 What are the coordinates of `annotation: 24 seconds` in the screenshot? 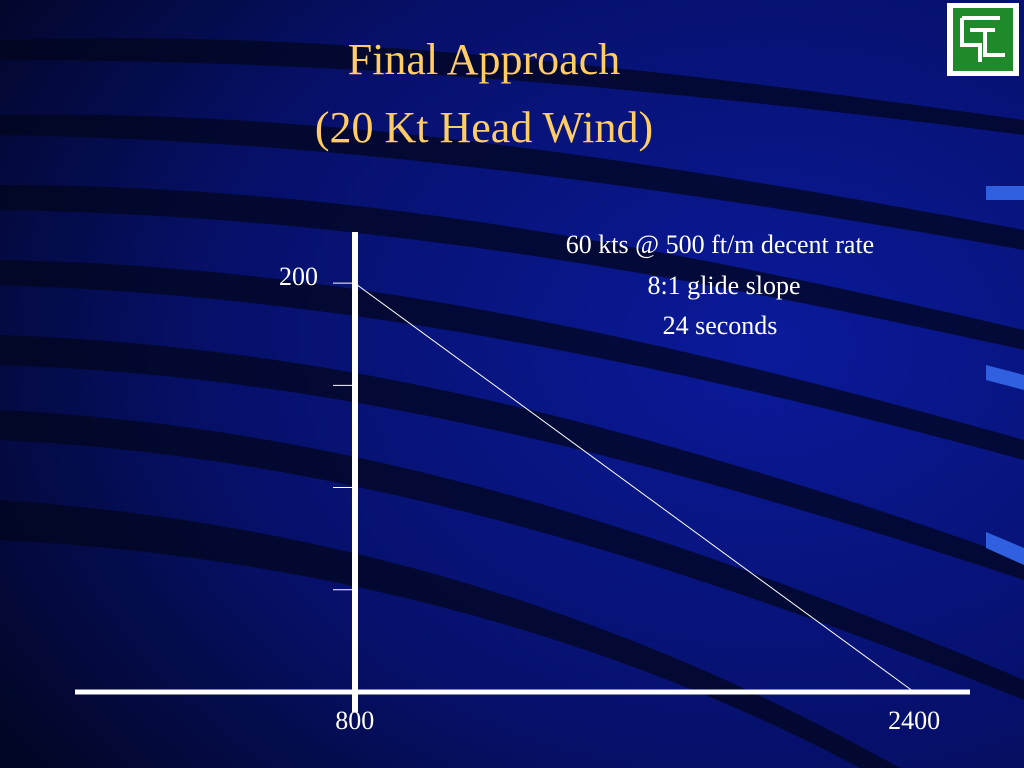 It's located at (720, 325).